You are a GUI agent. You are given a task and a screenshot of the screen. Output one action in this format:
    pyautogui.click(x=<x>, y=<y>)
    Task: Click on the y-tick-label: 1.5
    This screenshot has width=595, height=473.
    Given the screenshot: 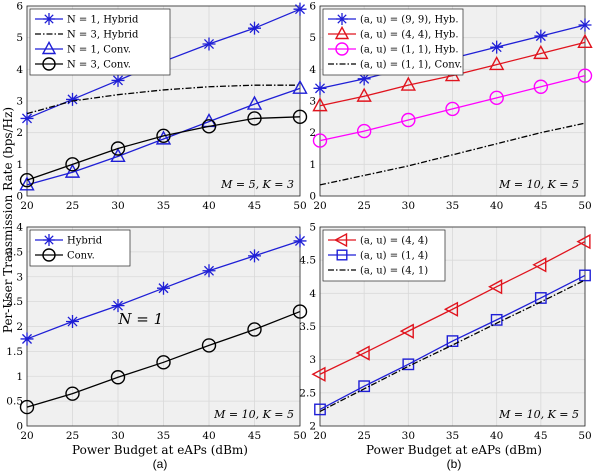 What is the action you would take?
    pyautogui.click(x=14, y=352)
    